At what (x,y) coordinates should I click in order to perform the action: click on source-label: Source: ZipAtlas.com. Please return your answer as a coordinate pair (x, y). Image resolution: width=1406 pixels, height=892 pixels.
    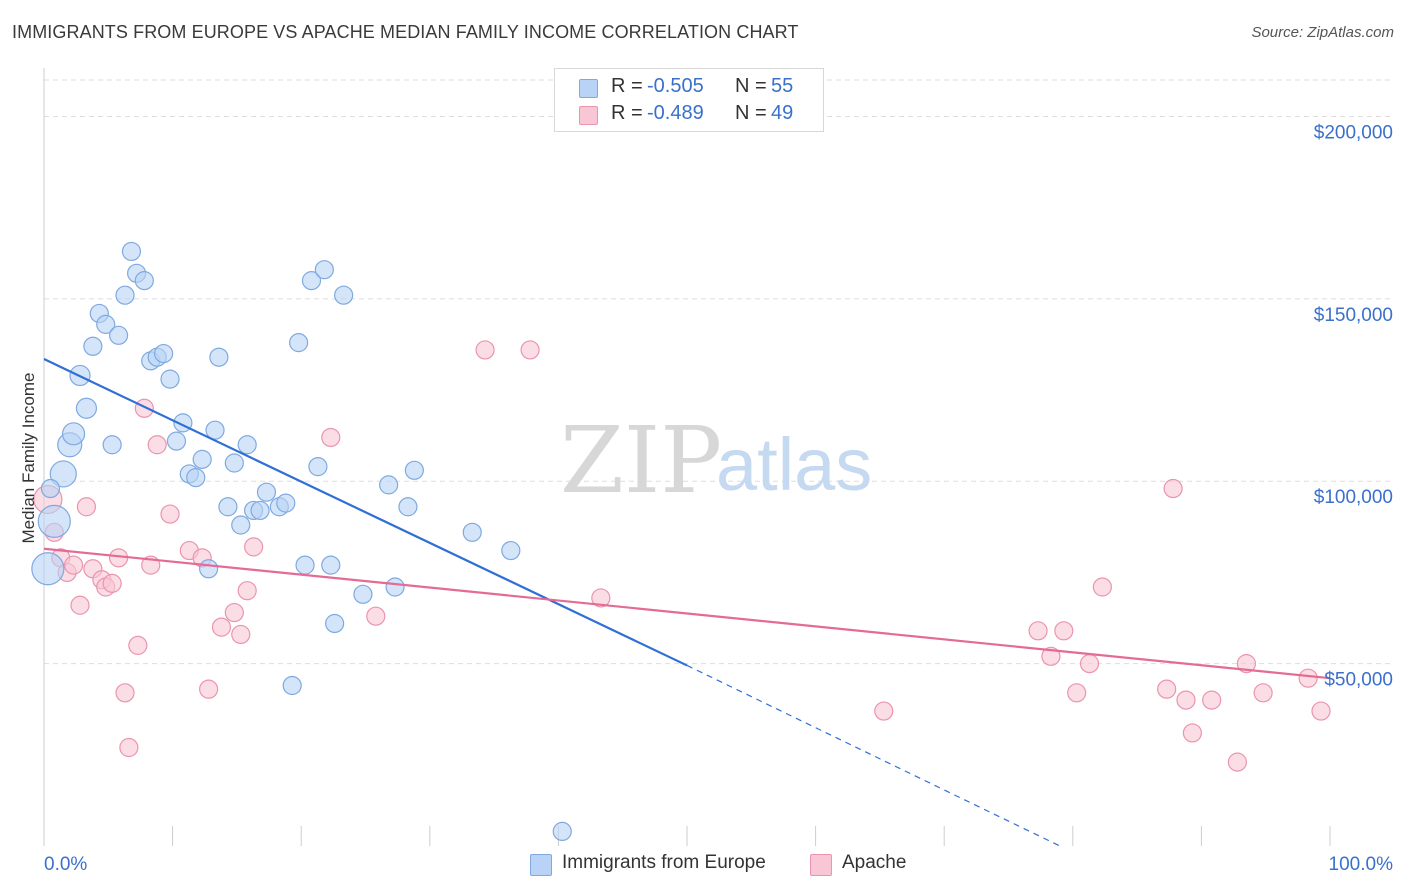
    Looking at the image, I should click on (1322, 32).